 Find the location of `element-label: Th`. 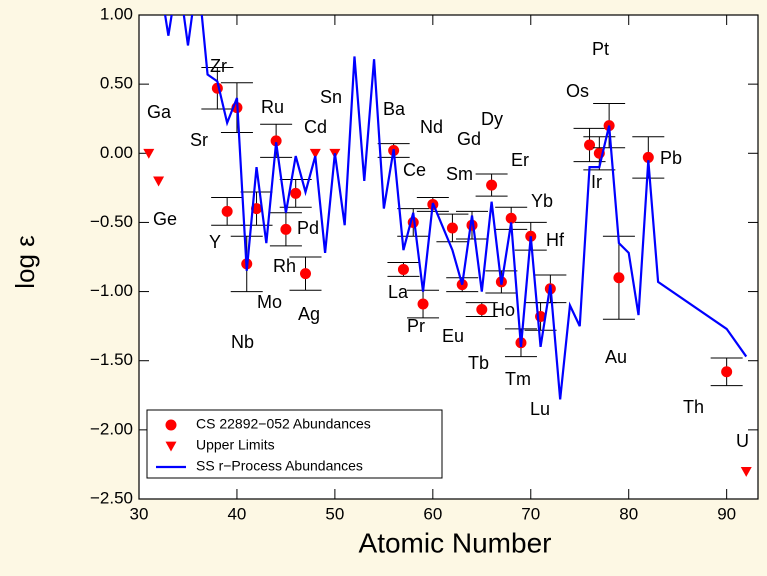

element-label: Th is located at coordinates (693, 407).